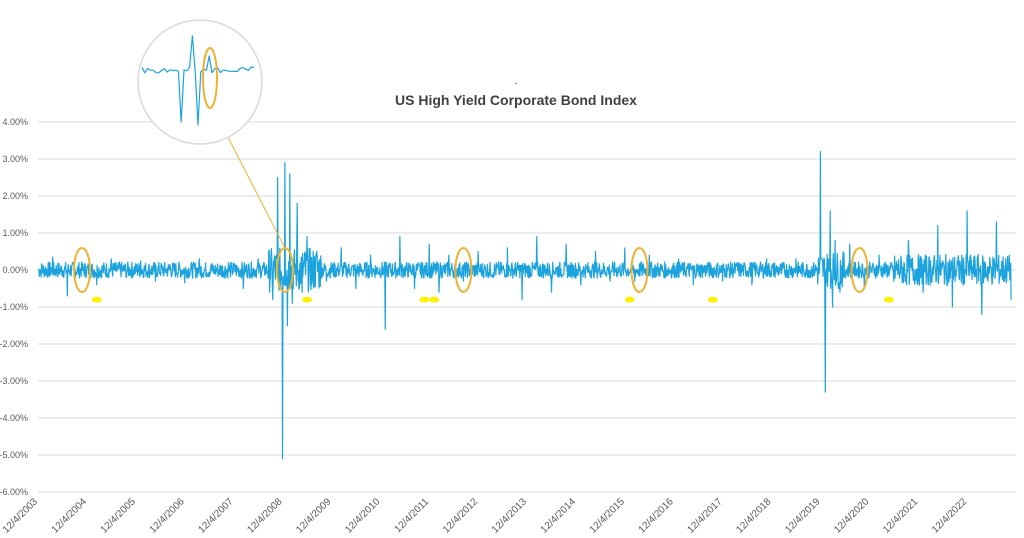 The image size is (1024, 538). I want to click on y-tick-label: -1.00%, so click(14, 307).